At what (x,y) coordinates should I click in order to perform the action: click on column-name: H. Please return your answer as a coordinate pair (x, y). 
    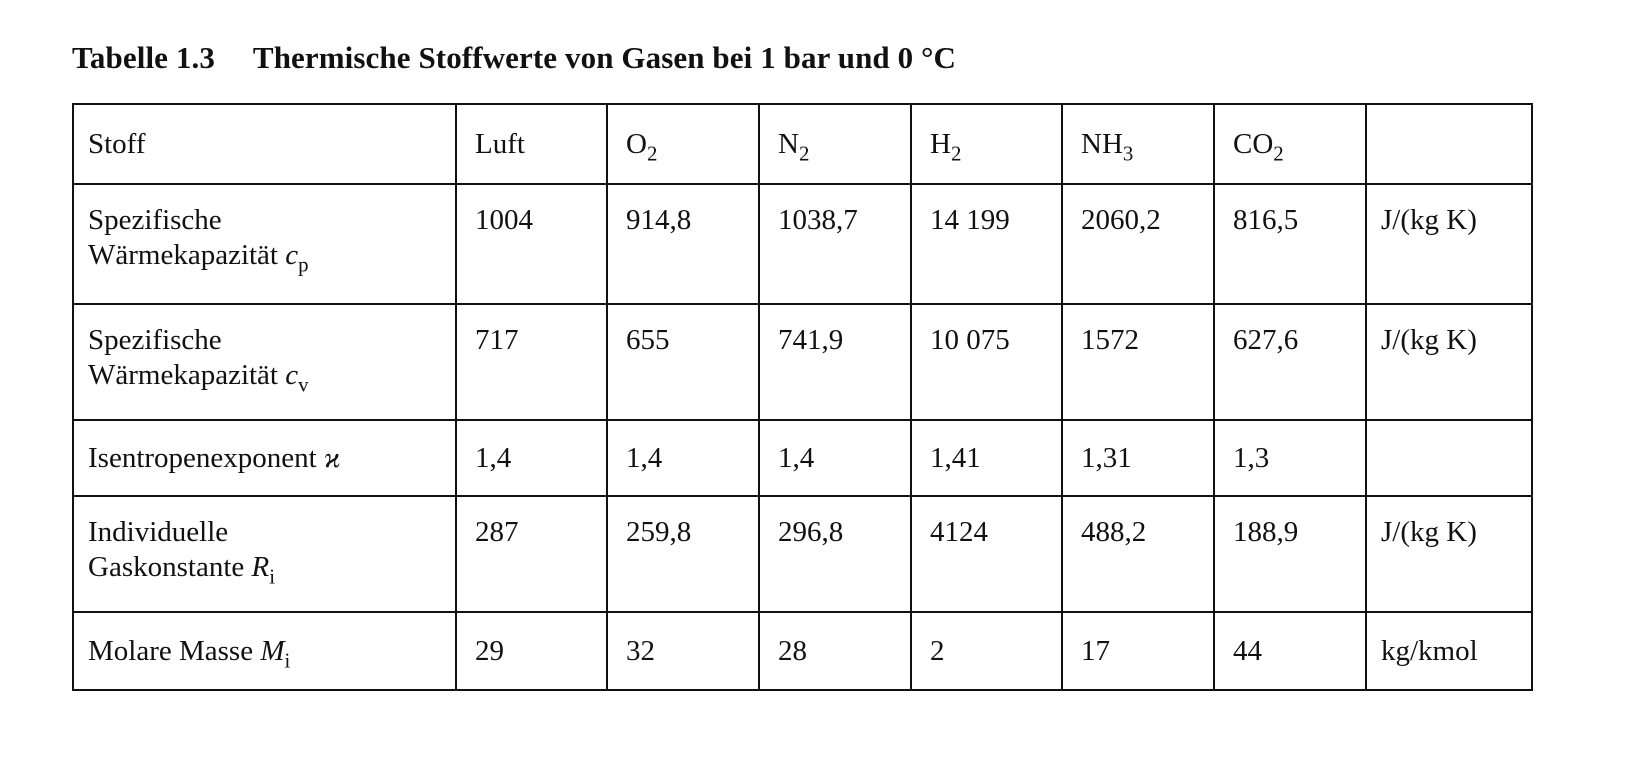
    Looking at the image, I should click on (940, 143).